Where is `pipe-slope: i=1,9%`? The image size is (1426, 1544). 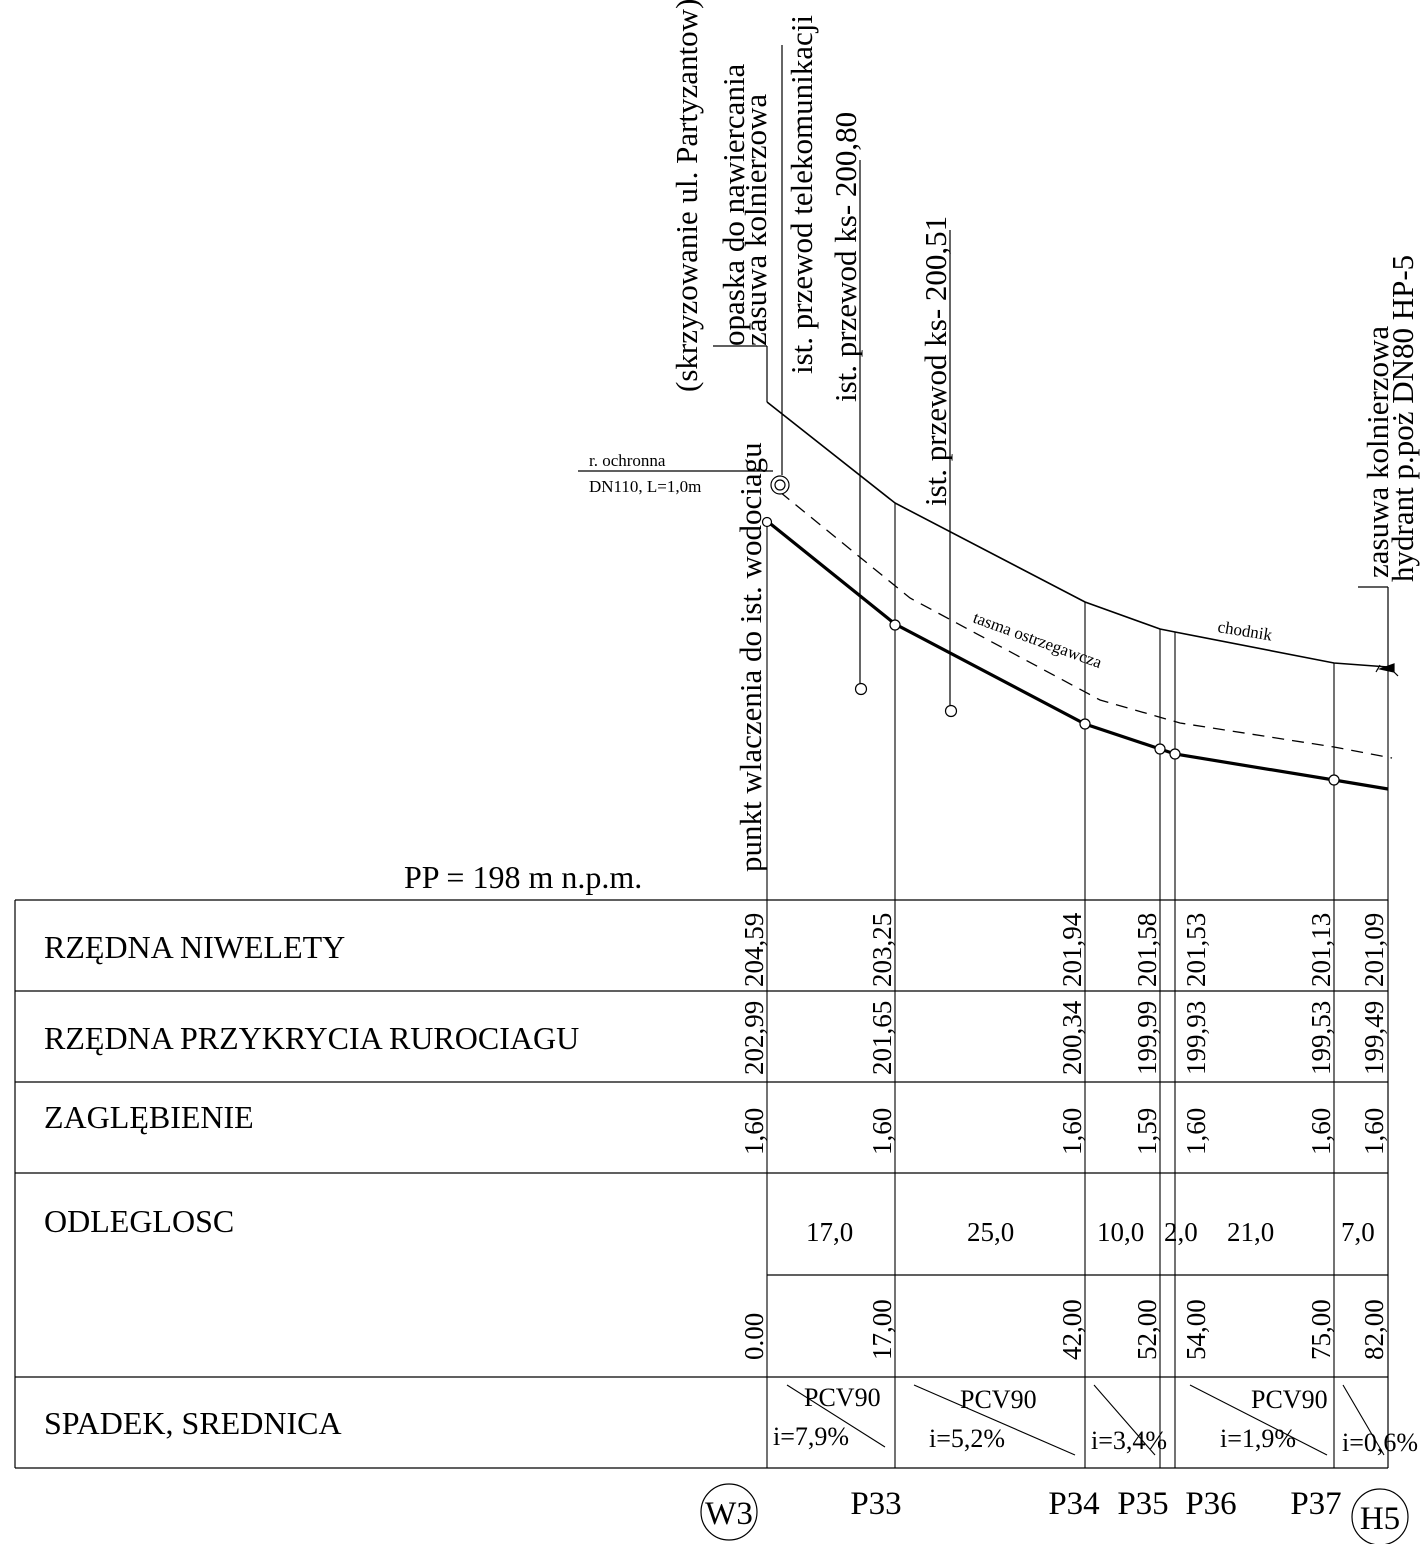 pipe-slope: i=1,9% is located at coordinates (1258, 1438).